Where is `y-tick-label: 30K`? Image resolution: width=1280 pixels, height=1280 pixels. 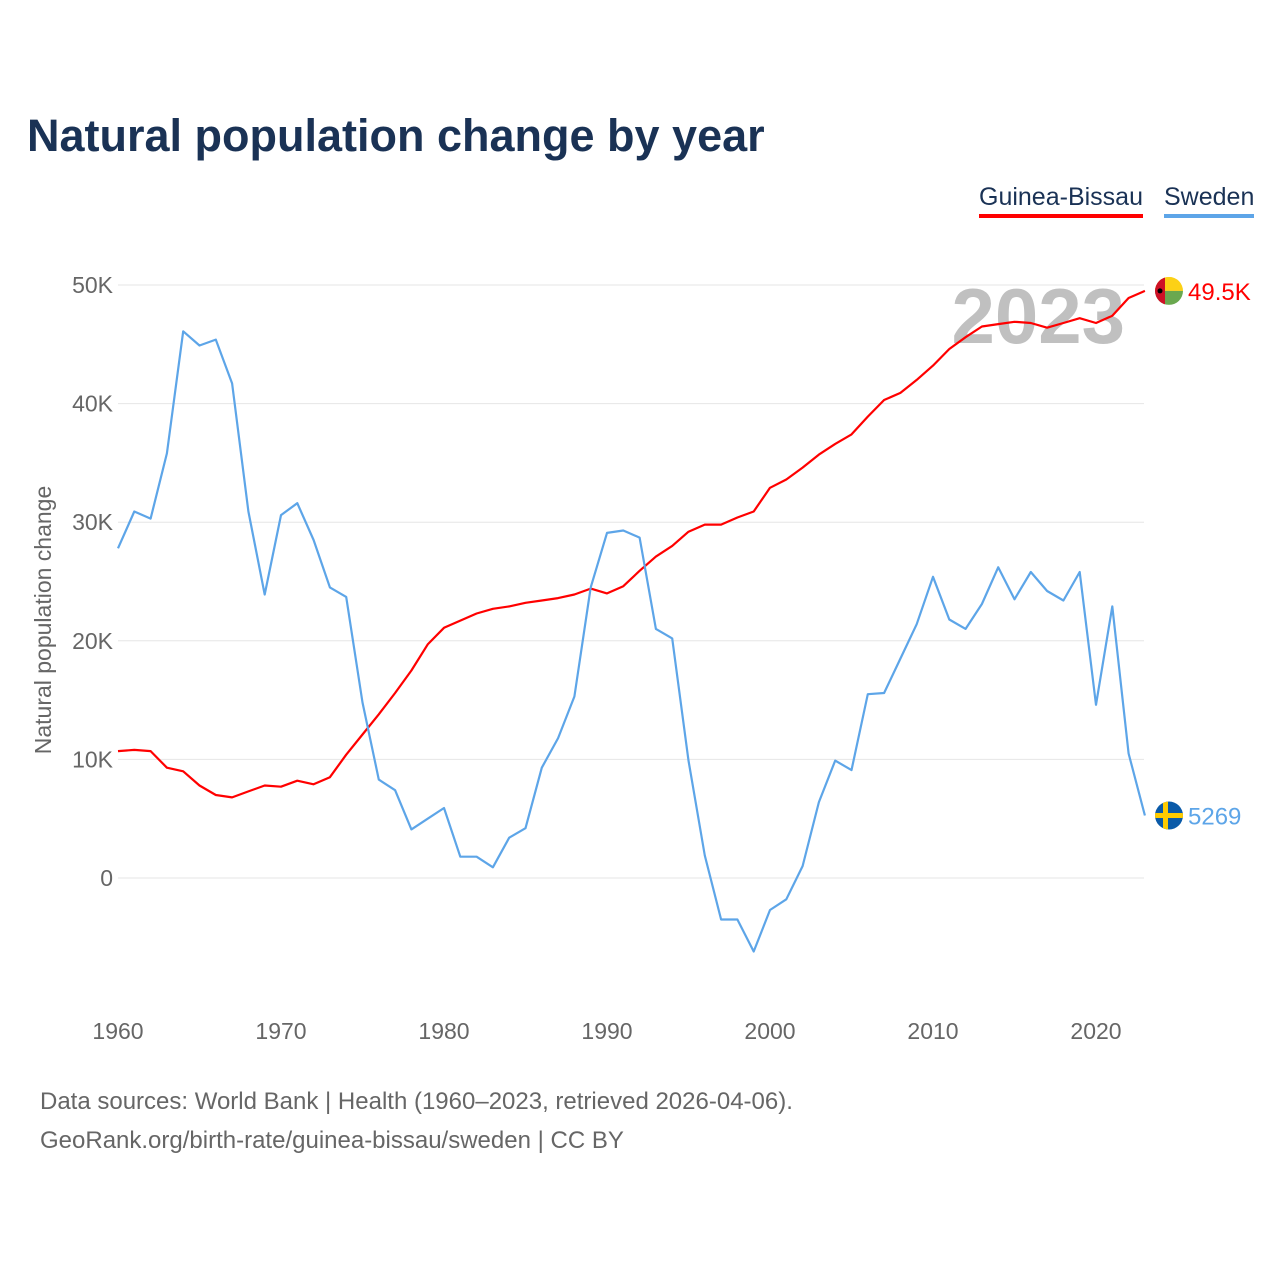 y-tick-label: 30K is located at coordinates (93, 522).